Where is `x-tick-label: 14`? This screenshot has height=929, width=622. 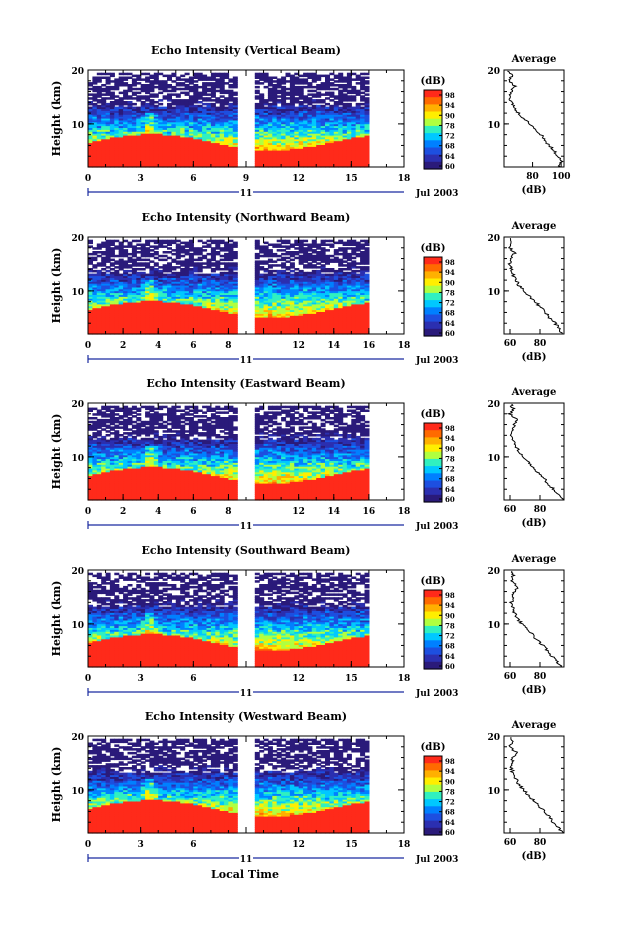
x-tick-label: 14 is located at coordinates (334, 512).